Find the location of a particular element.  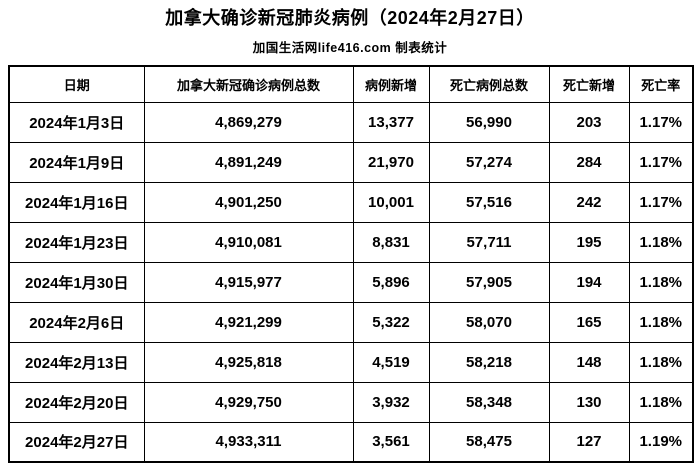

value-cell: 4,925,818 is located at coordinates (248, 362).